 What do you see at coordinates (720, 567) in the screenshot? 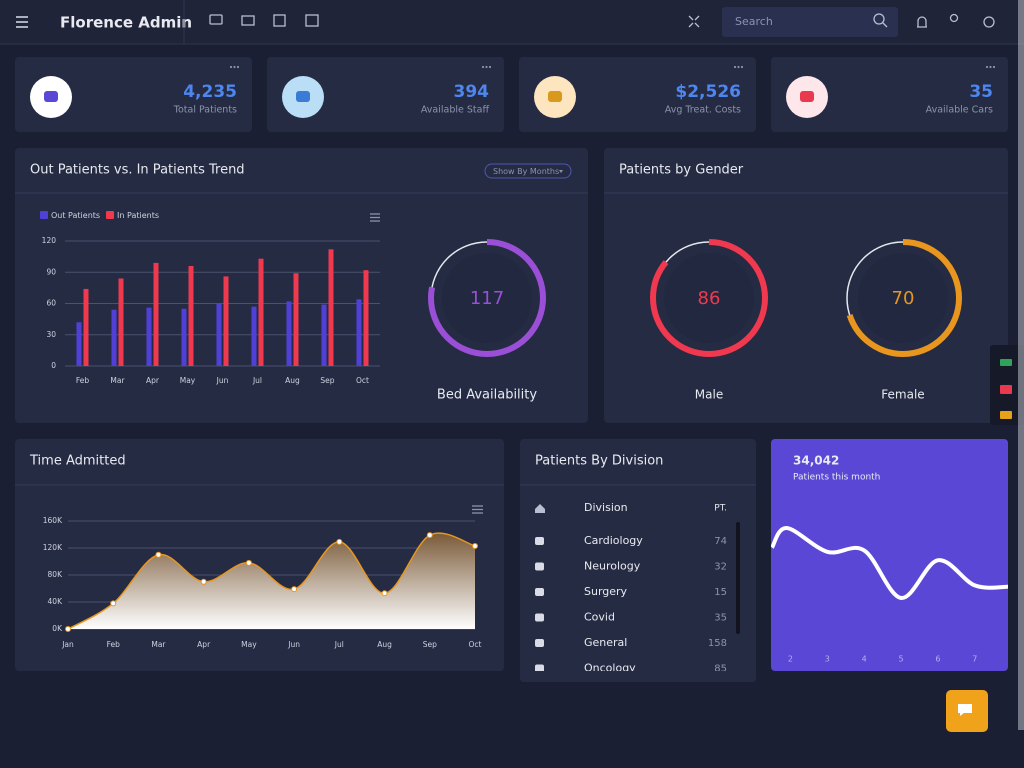
I see `division-count: 32` at bounding box center [720, 567].